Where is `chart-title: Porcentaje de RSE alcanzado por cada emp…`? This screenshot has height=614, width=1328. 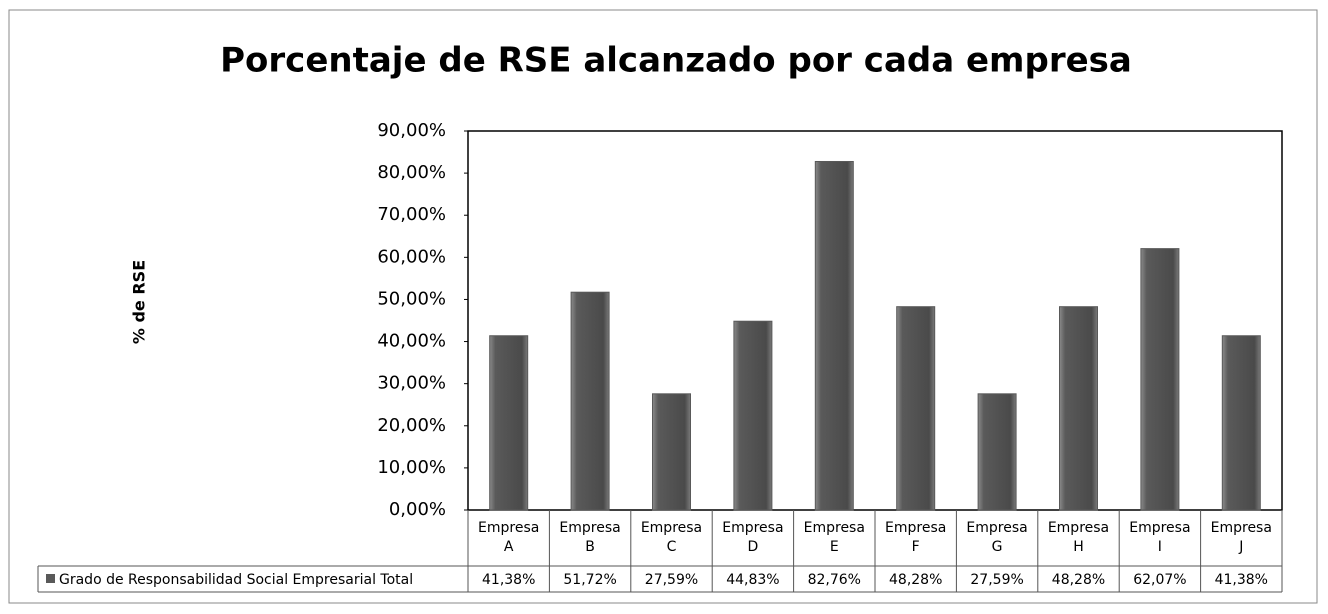 chart-title: Porcentaje de RSE alcanzado por cada emp… is located at coordinates (676, 61).